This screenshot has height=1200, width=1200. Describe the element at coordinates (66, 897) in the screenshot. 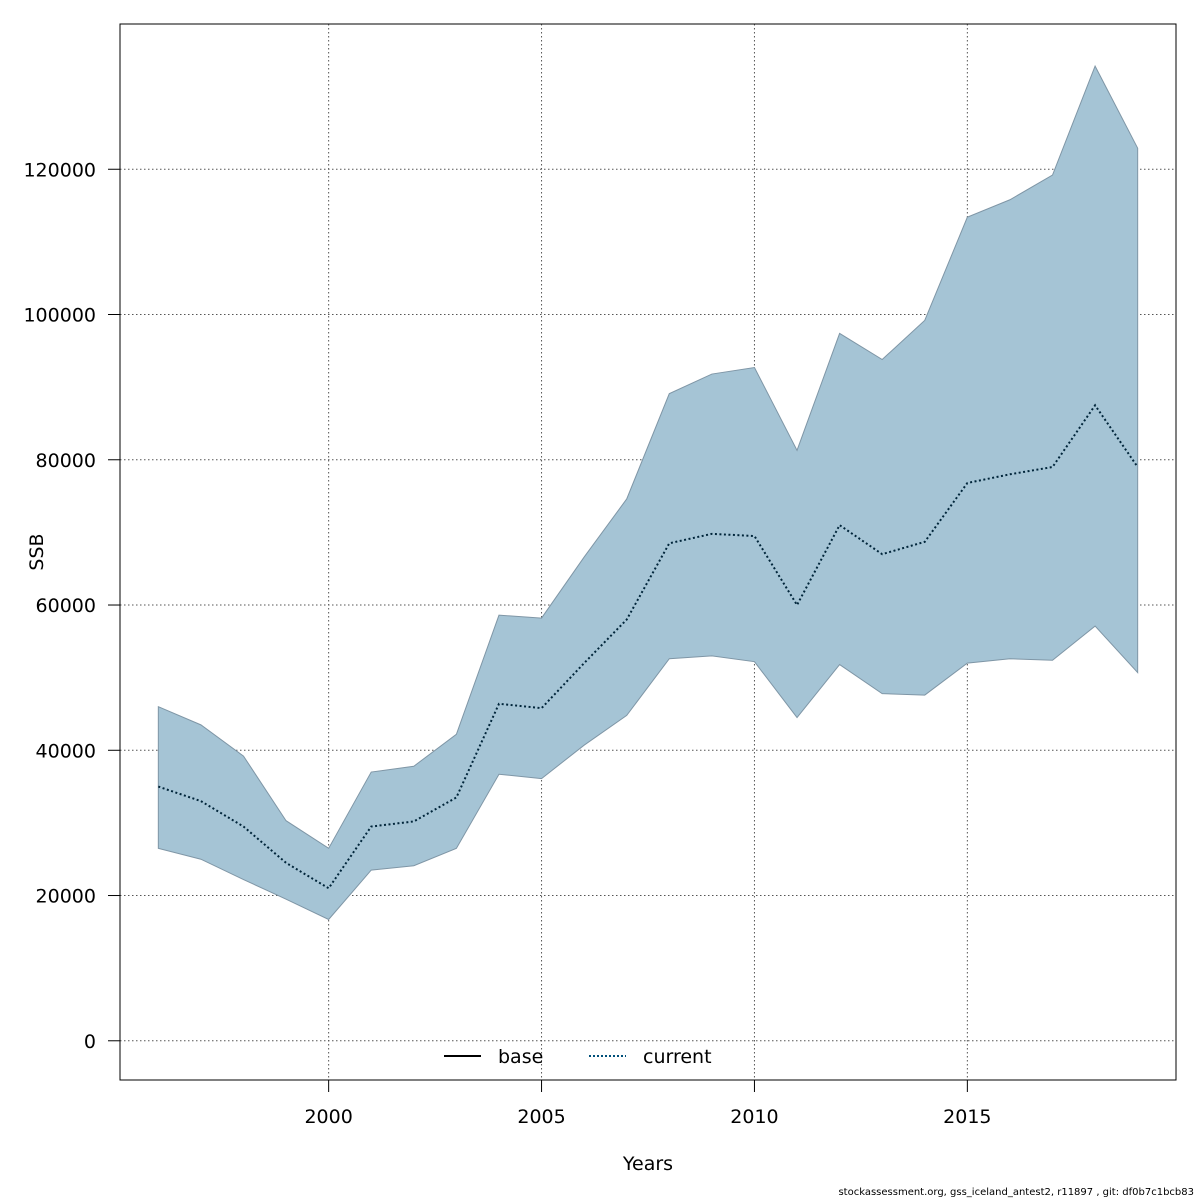

I see `y-tick-label: 20000` at that location.